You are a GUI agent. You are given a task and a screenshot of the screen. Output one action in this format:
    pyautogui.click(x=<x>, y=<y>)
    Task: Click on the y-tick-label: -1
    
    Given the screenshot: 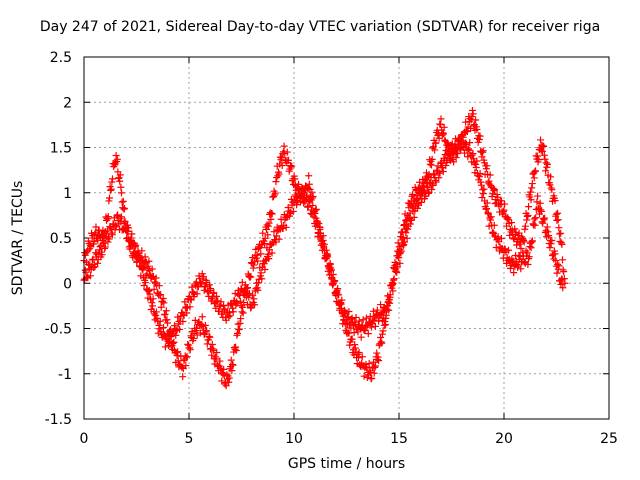 What is the action you would take?
    pyautogui.click(x=65, y=375)
    